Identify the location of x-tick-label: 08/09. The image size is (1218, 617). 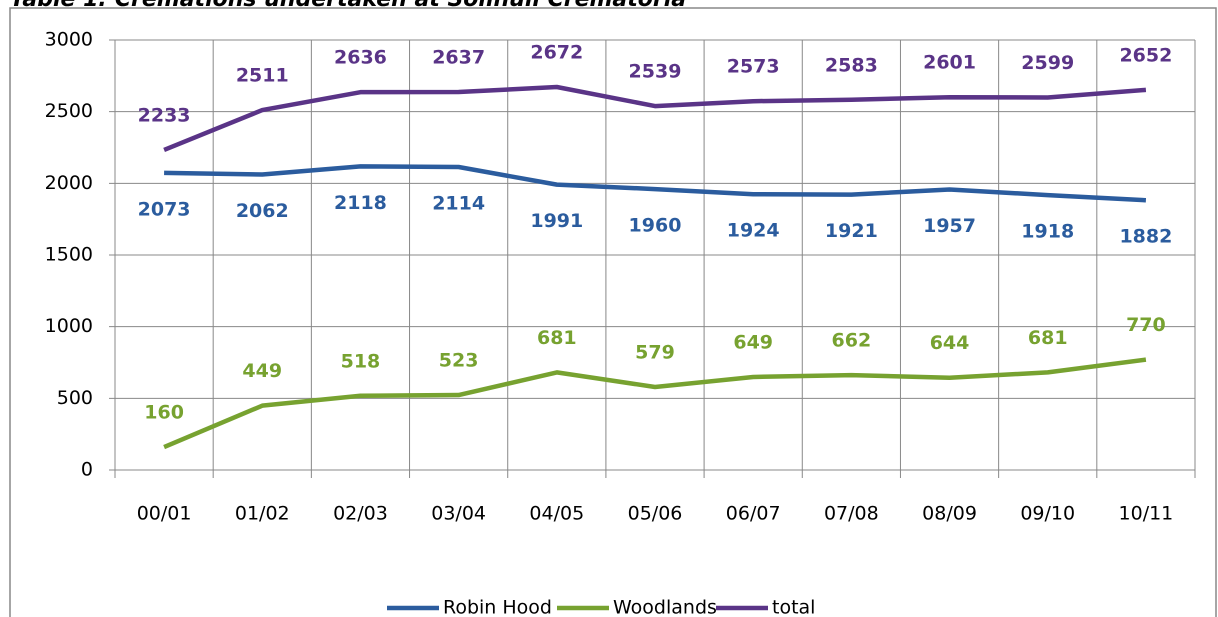
(949, 514).